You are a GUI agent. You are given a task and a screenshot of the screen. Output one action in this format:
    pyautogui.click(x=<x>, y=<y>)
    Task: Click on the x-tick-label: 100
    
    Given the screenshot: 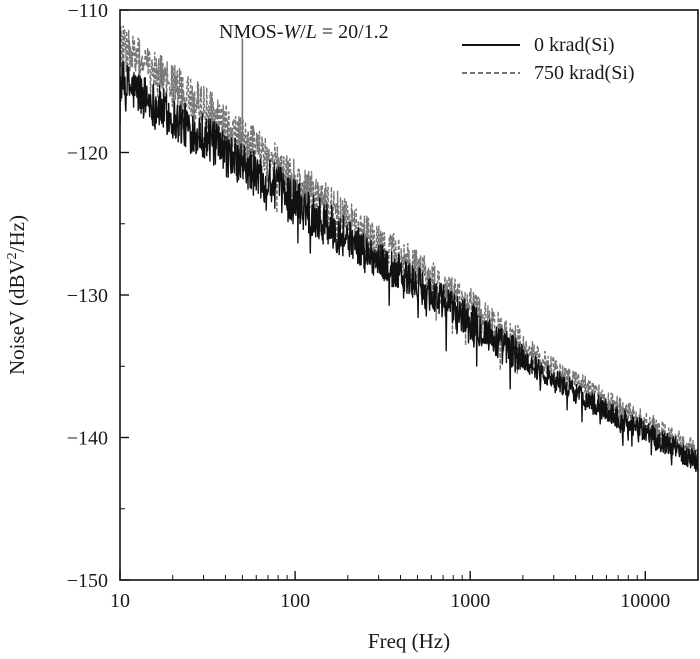 What is the action you would take?
    pyautogui.click(x=295, y=601)
    